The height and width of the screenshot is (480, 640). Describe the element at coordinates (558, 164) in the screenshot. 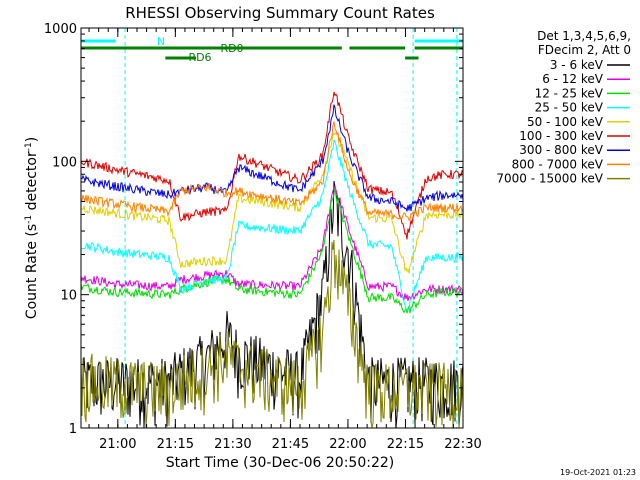

I see `legend-label-7: 800 - 7000 keV` at that location.